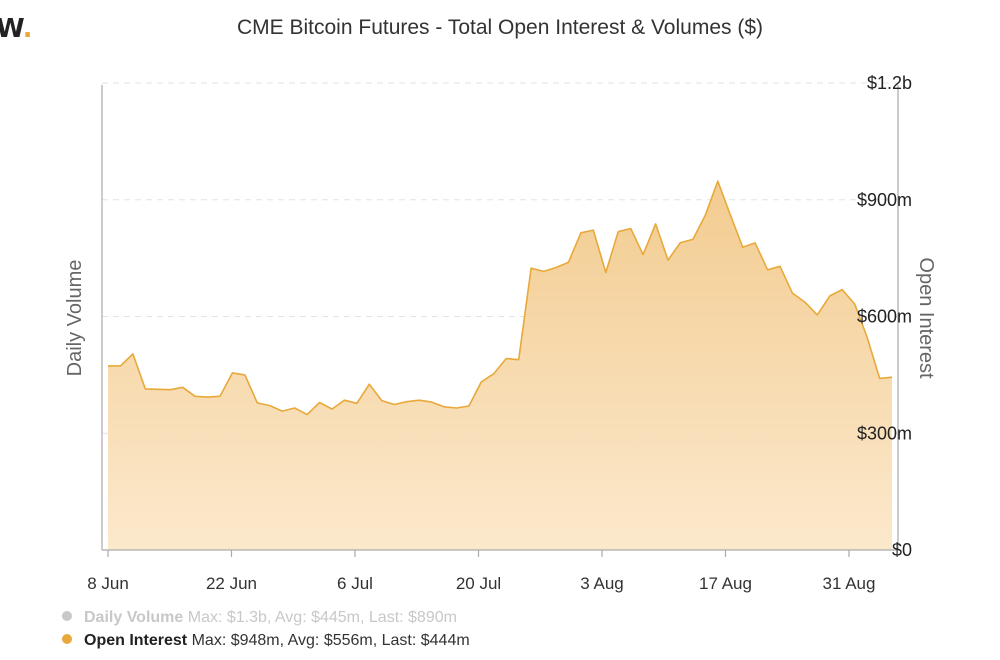  What do you see at coordinates (884, 317) in the screenshot?
I see `y-tick-label: $600m` at bounding box center [884, 317].